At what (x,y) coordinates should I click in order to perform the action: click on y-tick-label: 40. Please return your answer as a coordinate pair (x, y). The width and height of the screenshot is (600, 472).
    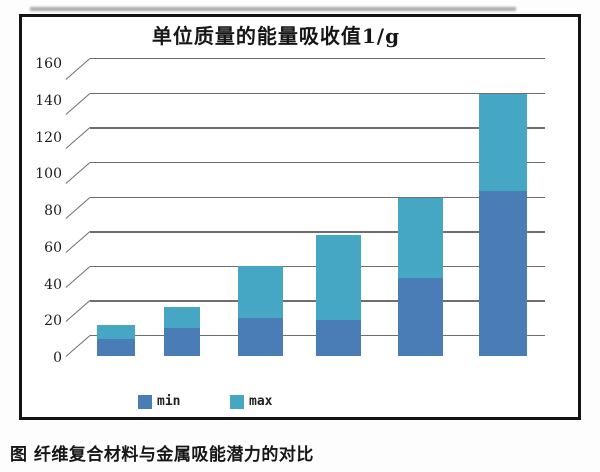
    Looking at the image, I should click on (53, 284).